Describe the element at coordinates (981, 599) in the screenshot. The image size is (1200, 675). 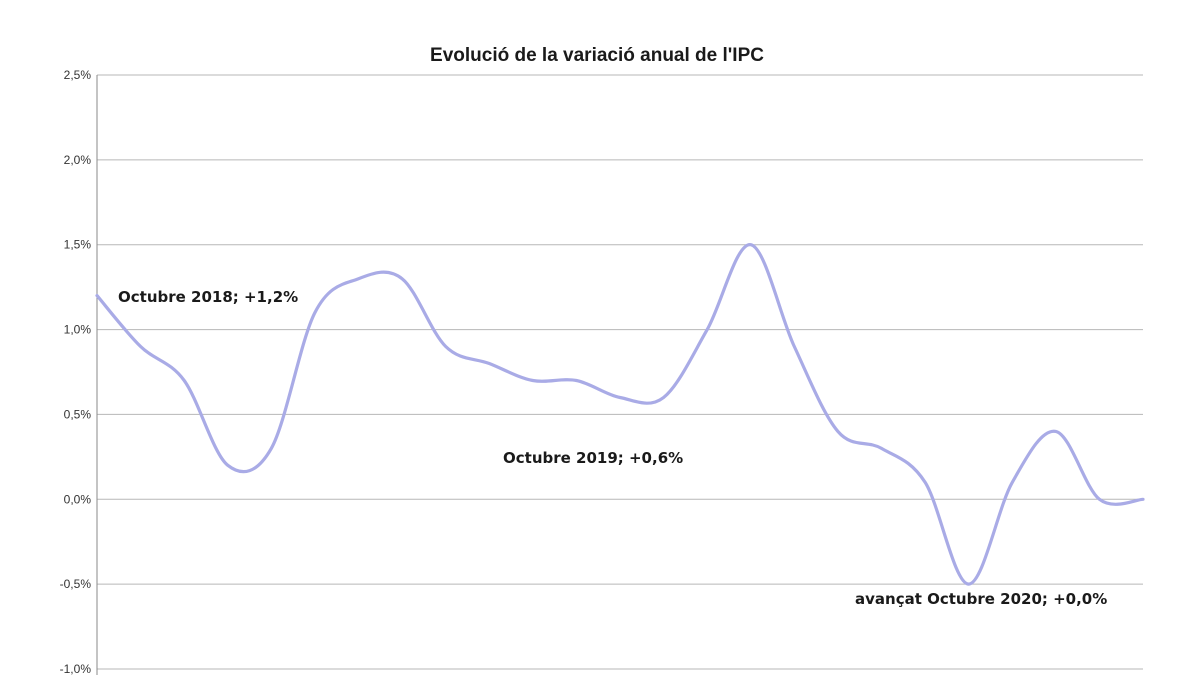
I see `annotation-october-2020: avançat Octubre 2020; +0,0%` at that location.